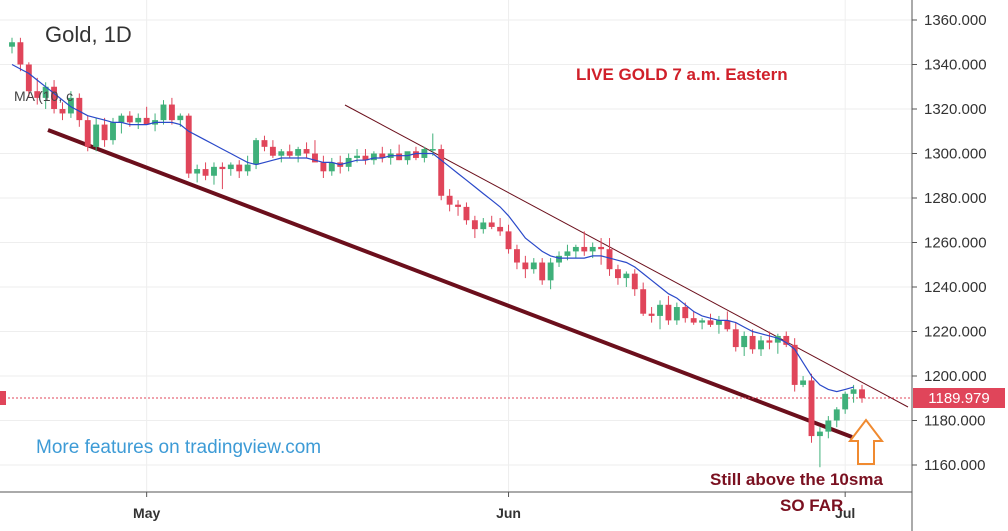 This screenshot has height=531, width=1008. Describe the element at coordinates (3, 398) in the screenshot. I see `price-tag-left-marker` at that location.